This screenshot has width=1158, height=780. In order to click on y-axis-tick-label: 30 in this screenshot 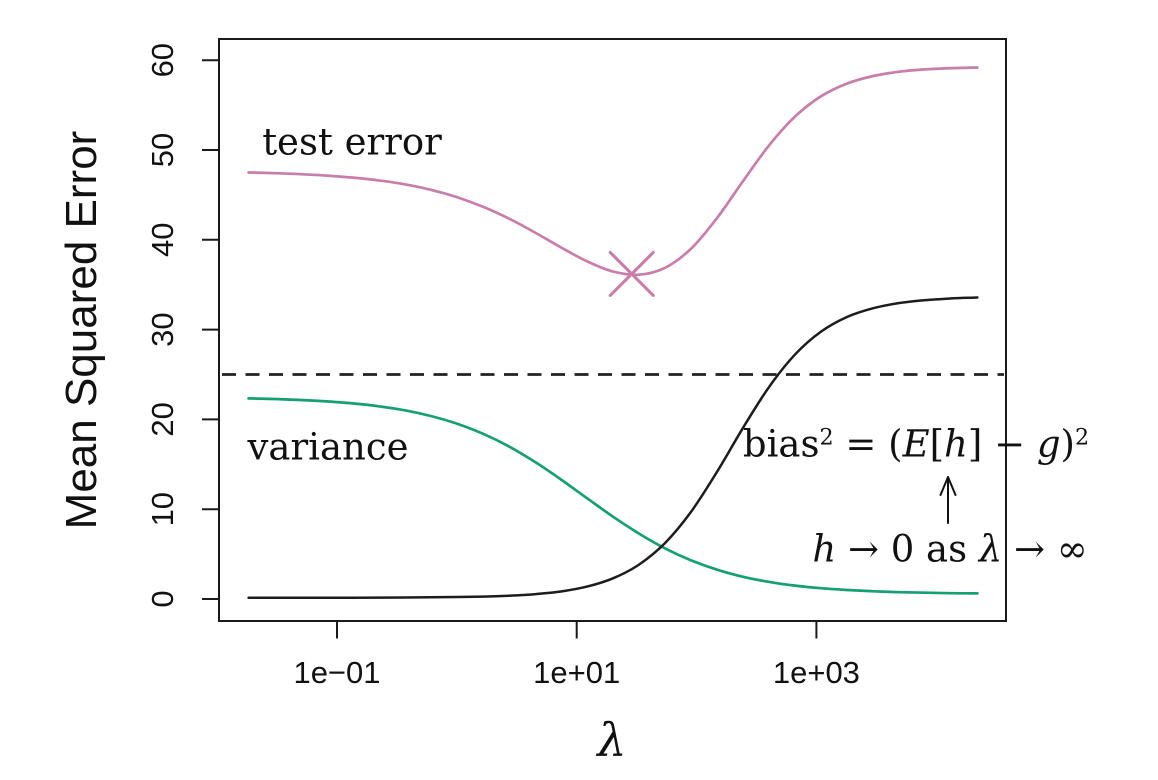, I will do `click(162, 329)`.